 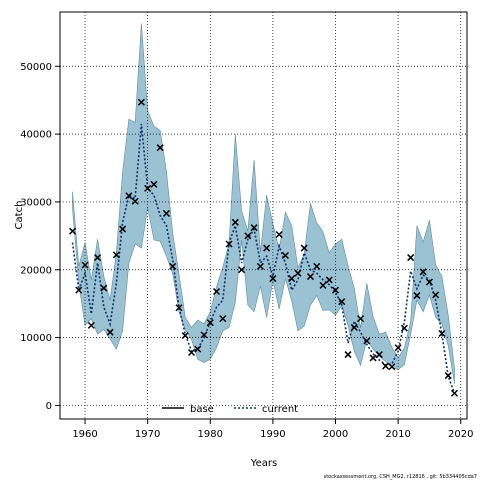 What do you see at coordinates (460, 434) in the screenshot?
I see `x-tick-label: 2020` at bounding box center [460, 434].